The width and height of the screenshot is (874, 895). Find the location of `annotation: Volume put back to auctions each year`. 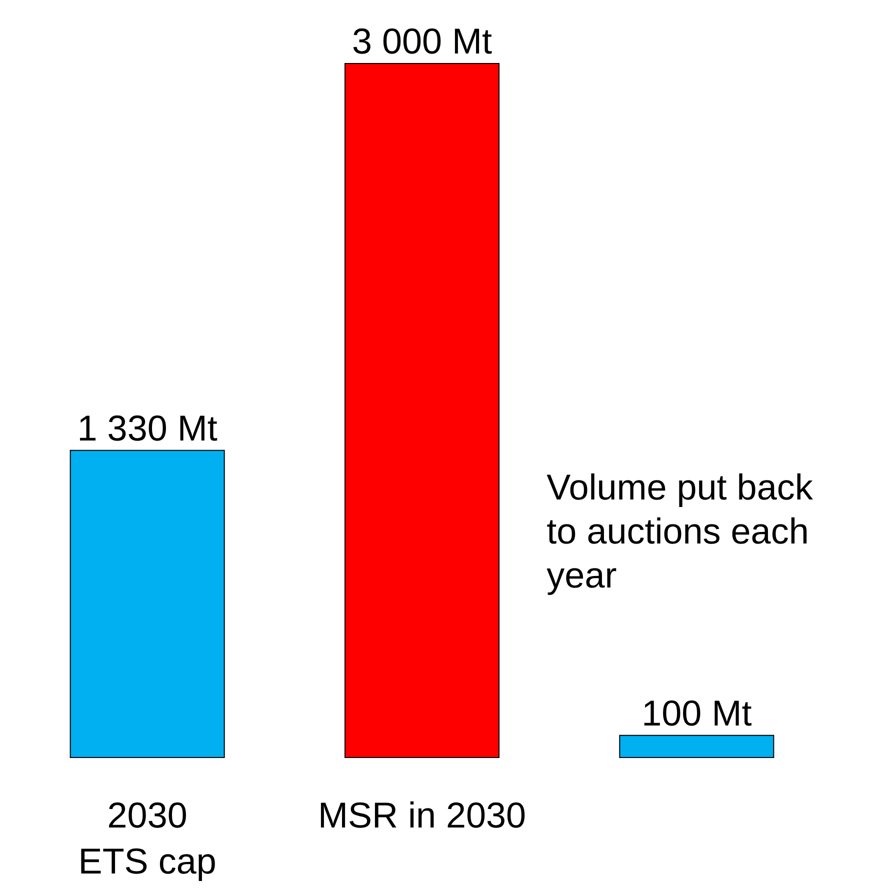

annotation: Volume put back to auctions each year is located at coordinates (684, 531).